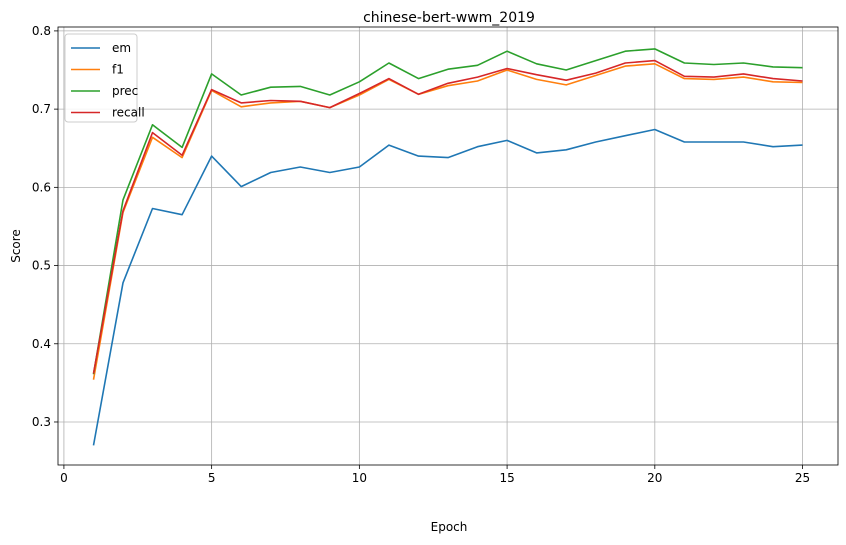 This screenshot has height=545, width=846. Describe the element at coordinates (41, 31) in the screenshot. I see `y-tick-label: 0.8` at that location.